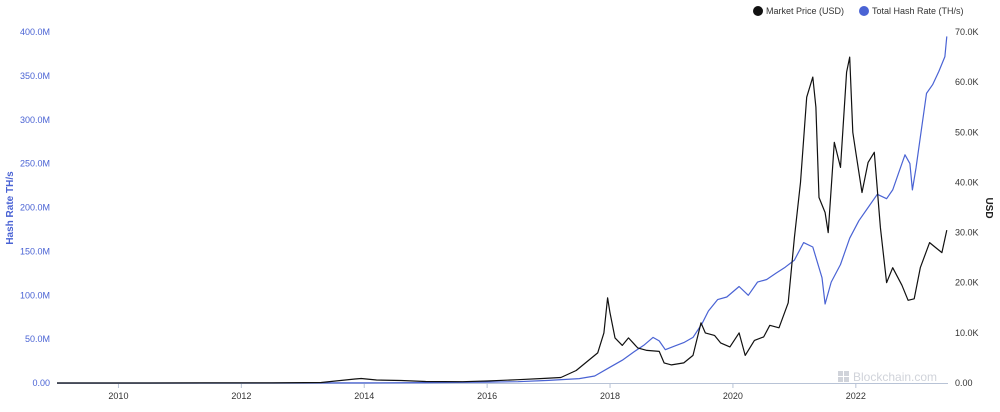  Describe the element at coordinates (967, 82) in the screenshot. I see `right-tick-label: 60.0K` at that location.